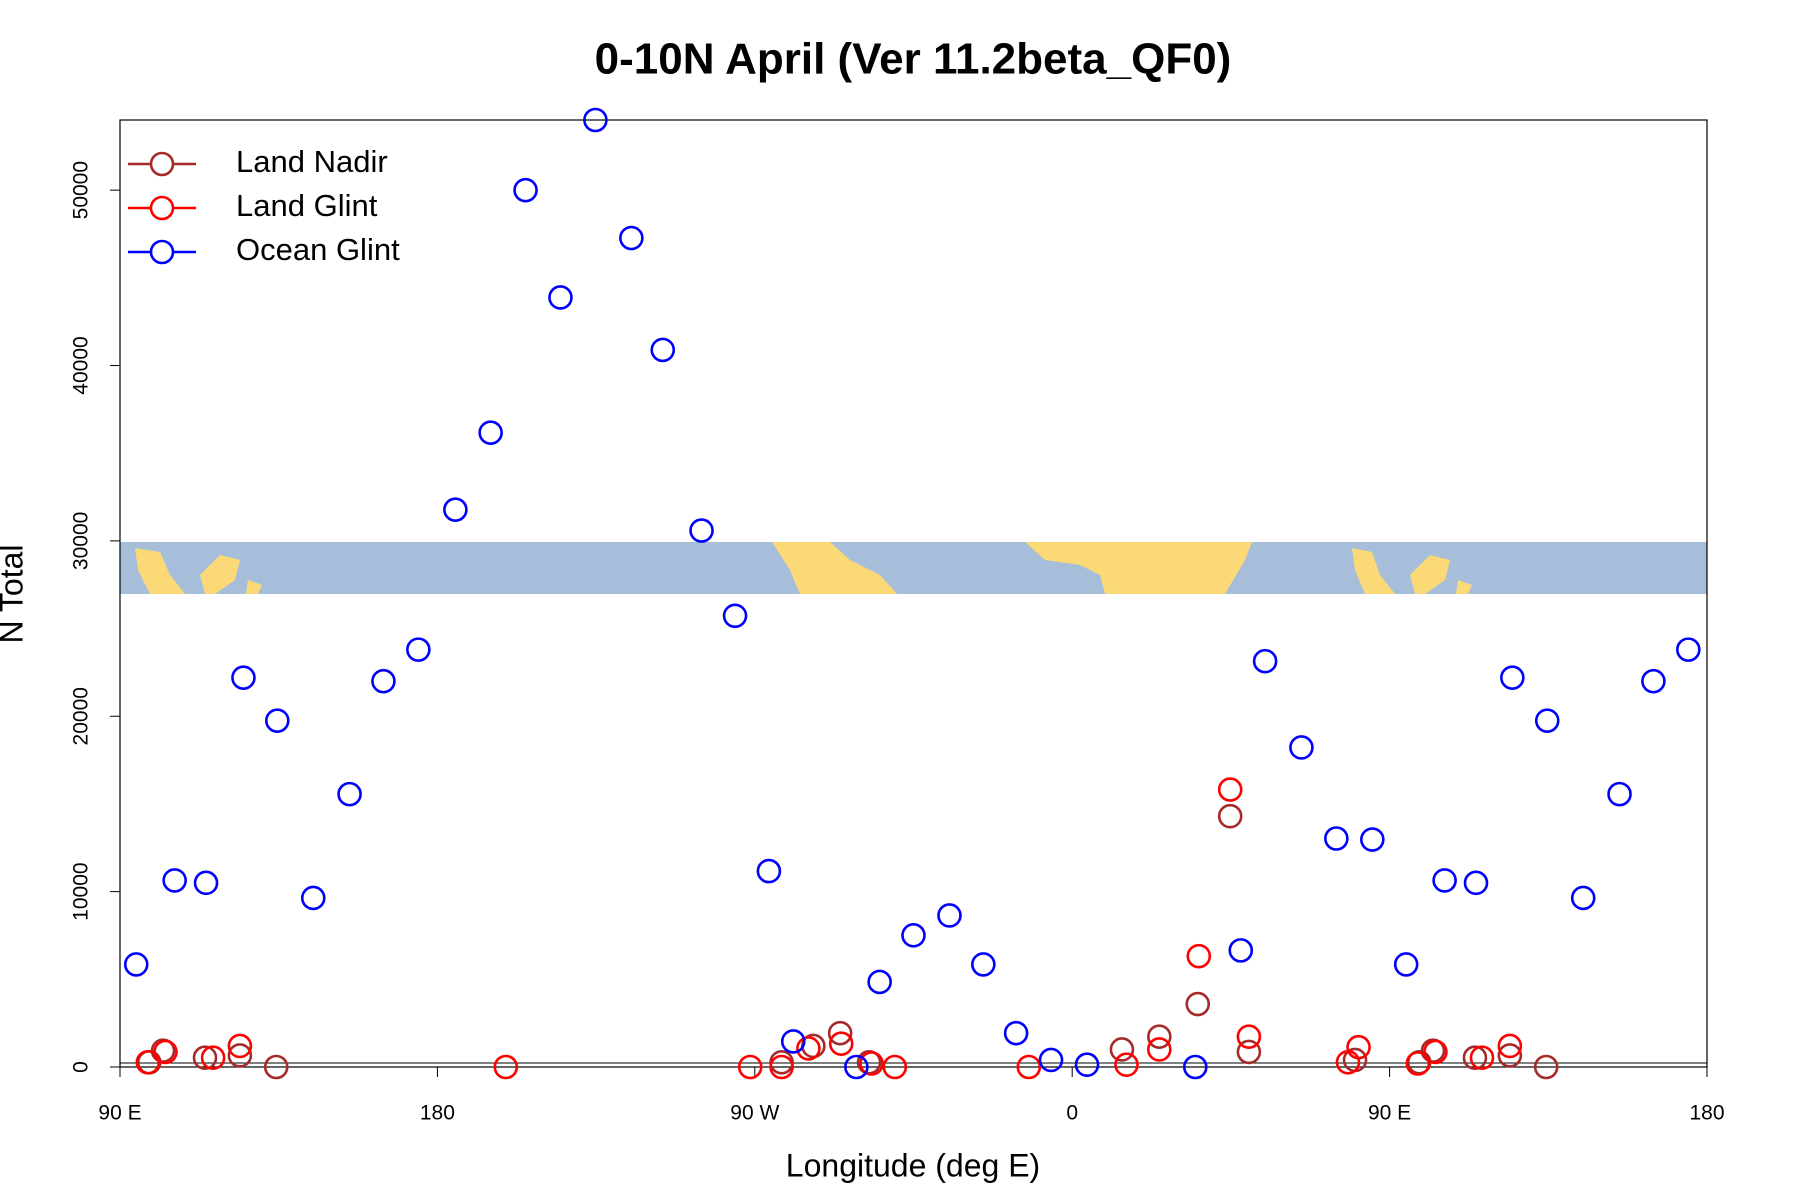 This screenshot has width=1800, height=1200. Describe the element at coordinates (312, 161) in the screenshot. I see `legend-label: Land Nadir` at that location.